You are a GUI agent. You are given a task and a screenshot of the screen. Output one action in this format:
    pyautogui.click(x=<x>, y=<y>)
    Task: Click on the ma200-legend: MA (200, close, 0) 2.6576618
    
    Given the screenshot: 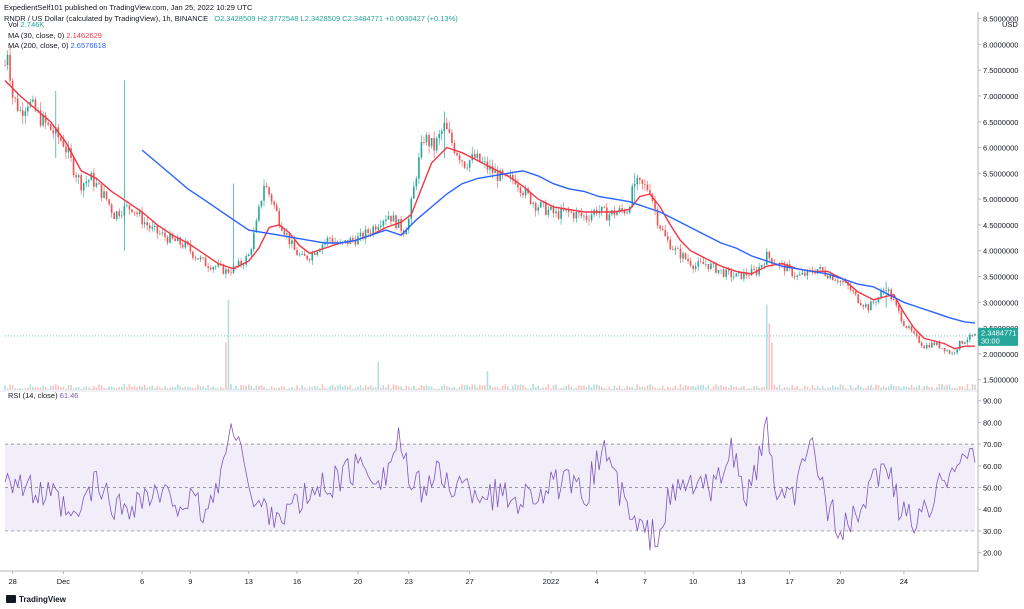 What is the action you would take?
    pyautogui.click(x=57, y=45)
    